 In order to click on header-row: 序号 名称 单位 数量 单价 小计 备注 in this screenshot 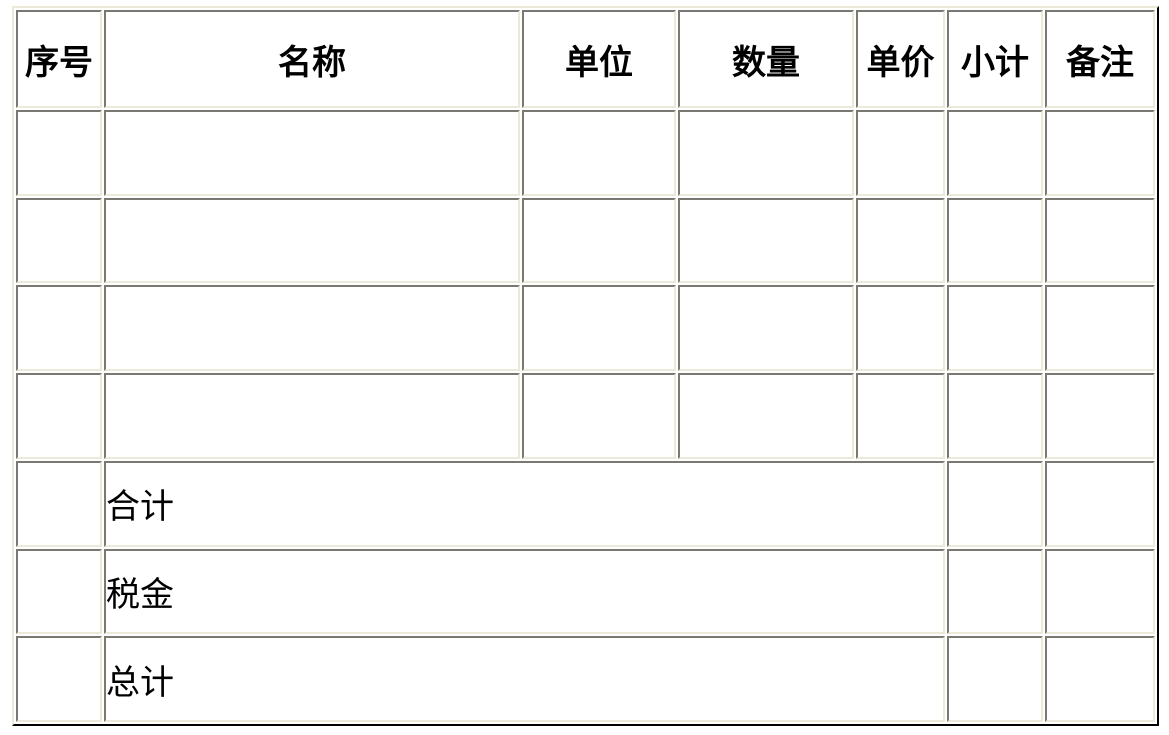, I will do `click(585, 59)`.